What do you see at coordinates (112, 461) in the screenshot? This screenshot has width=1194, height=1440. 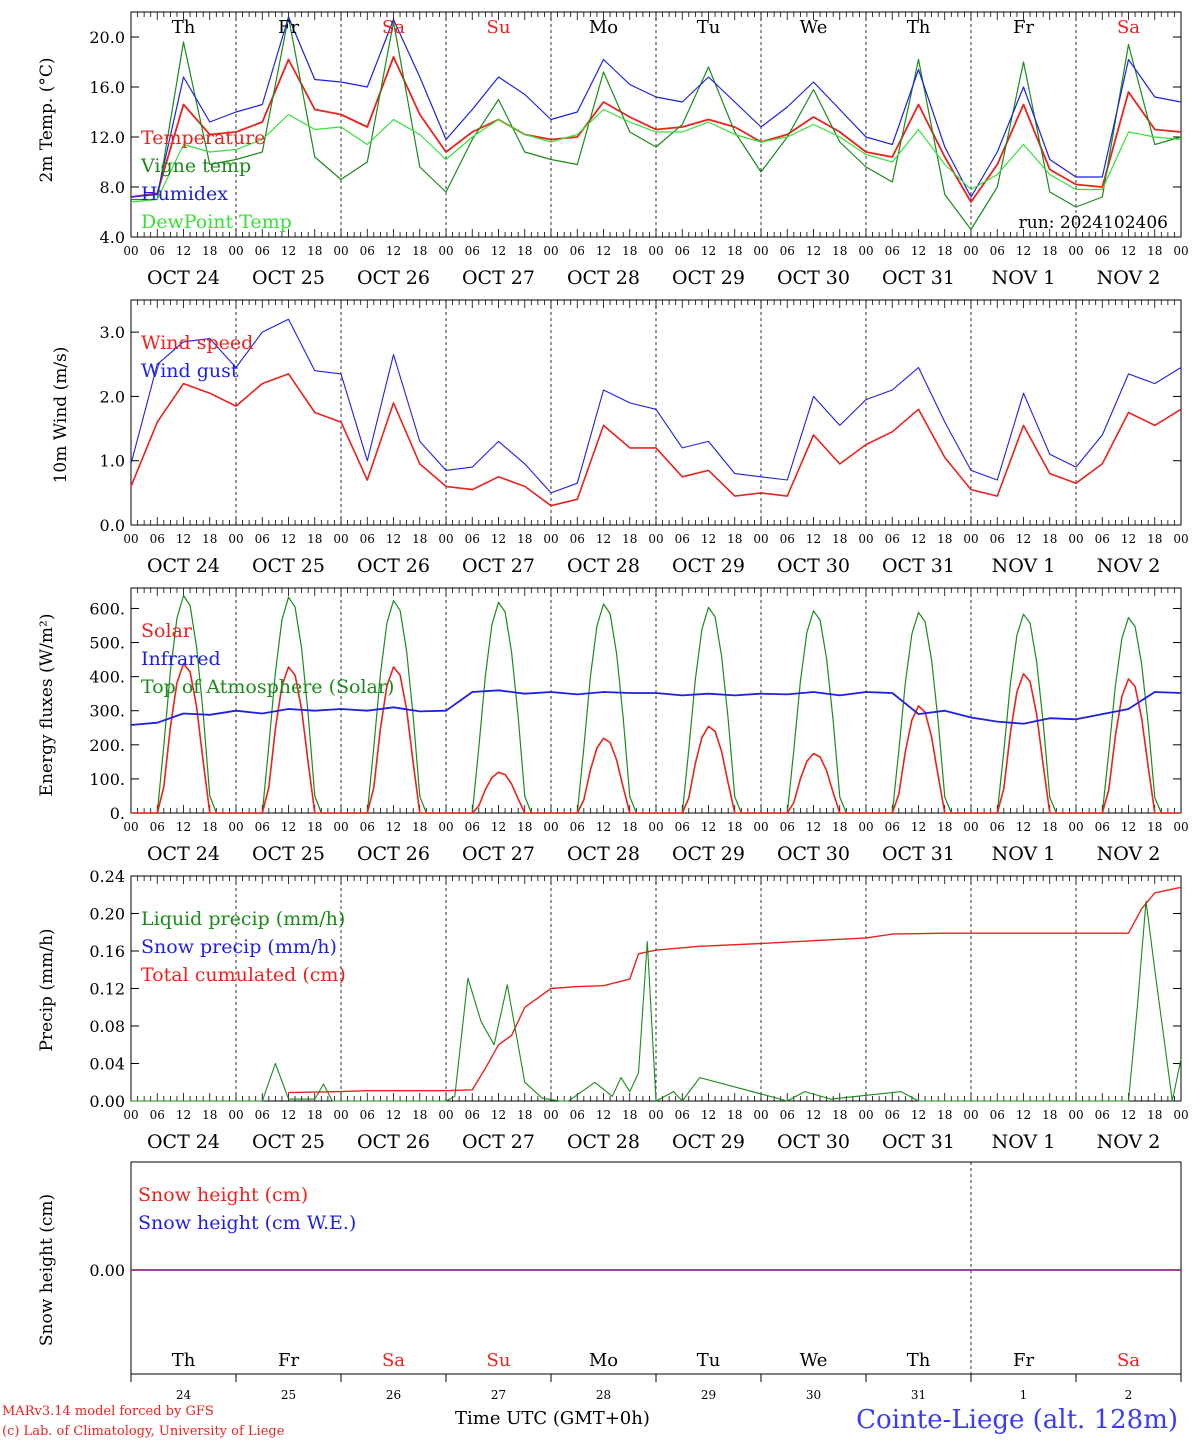 I see `y-tick-label: 1.0` at bounding box center [112, 461].